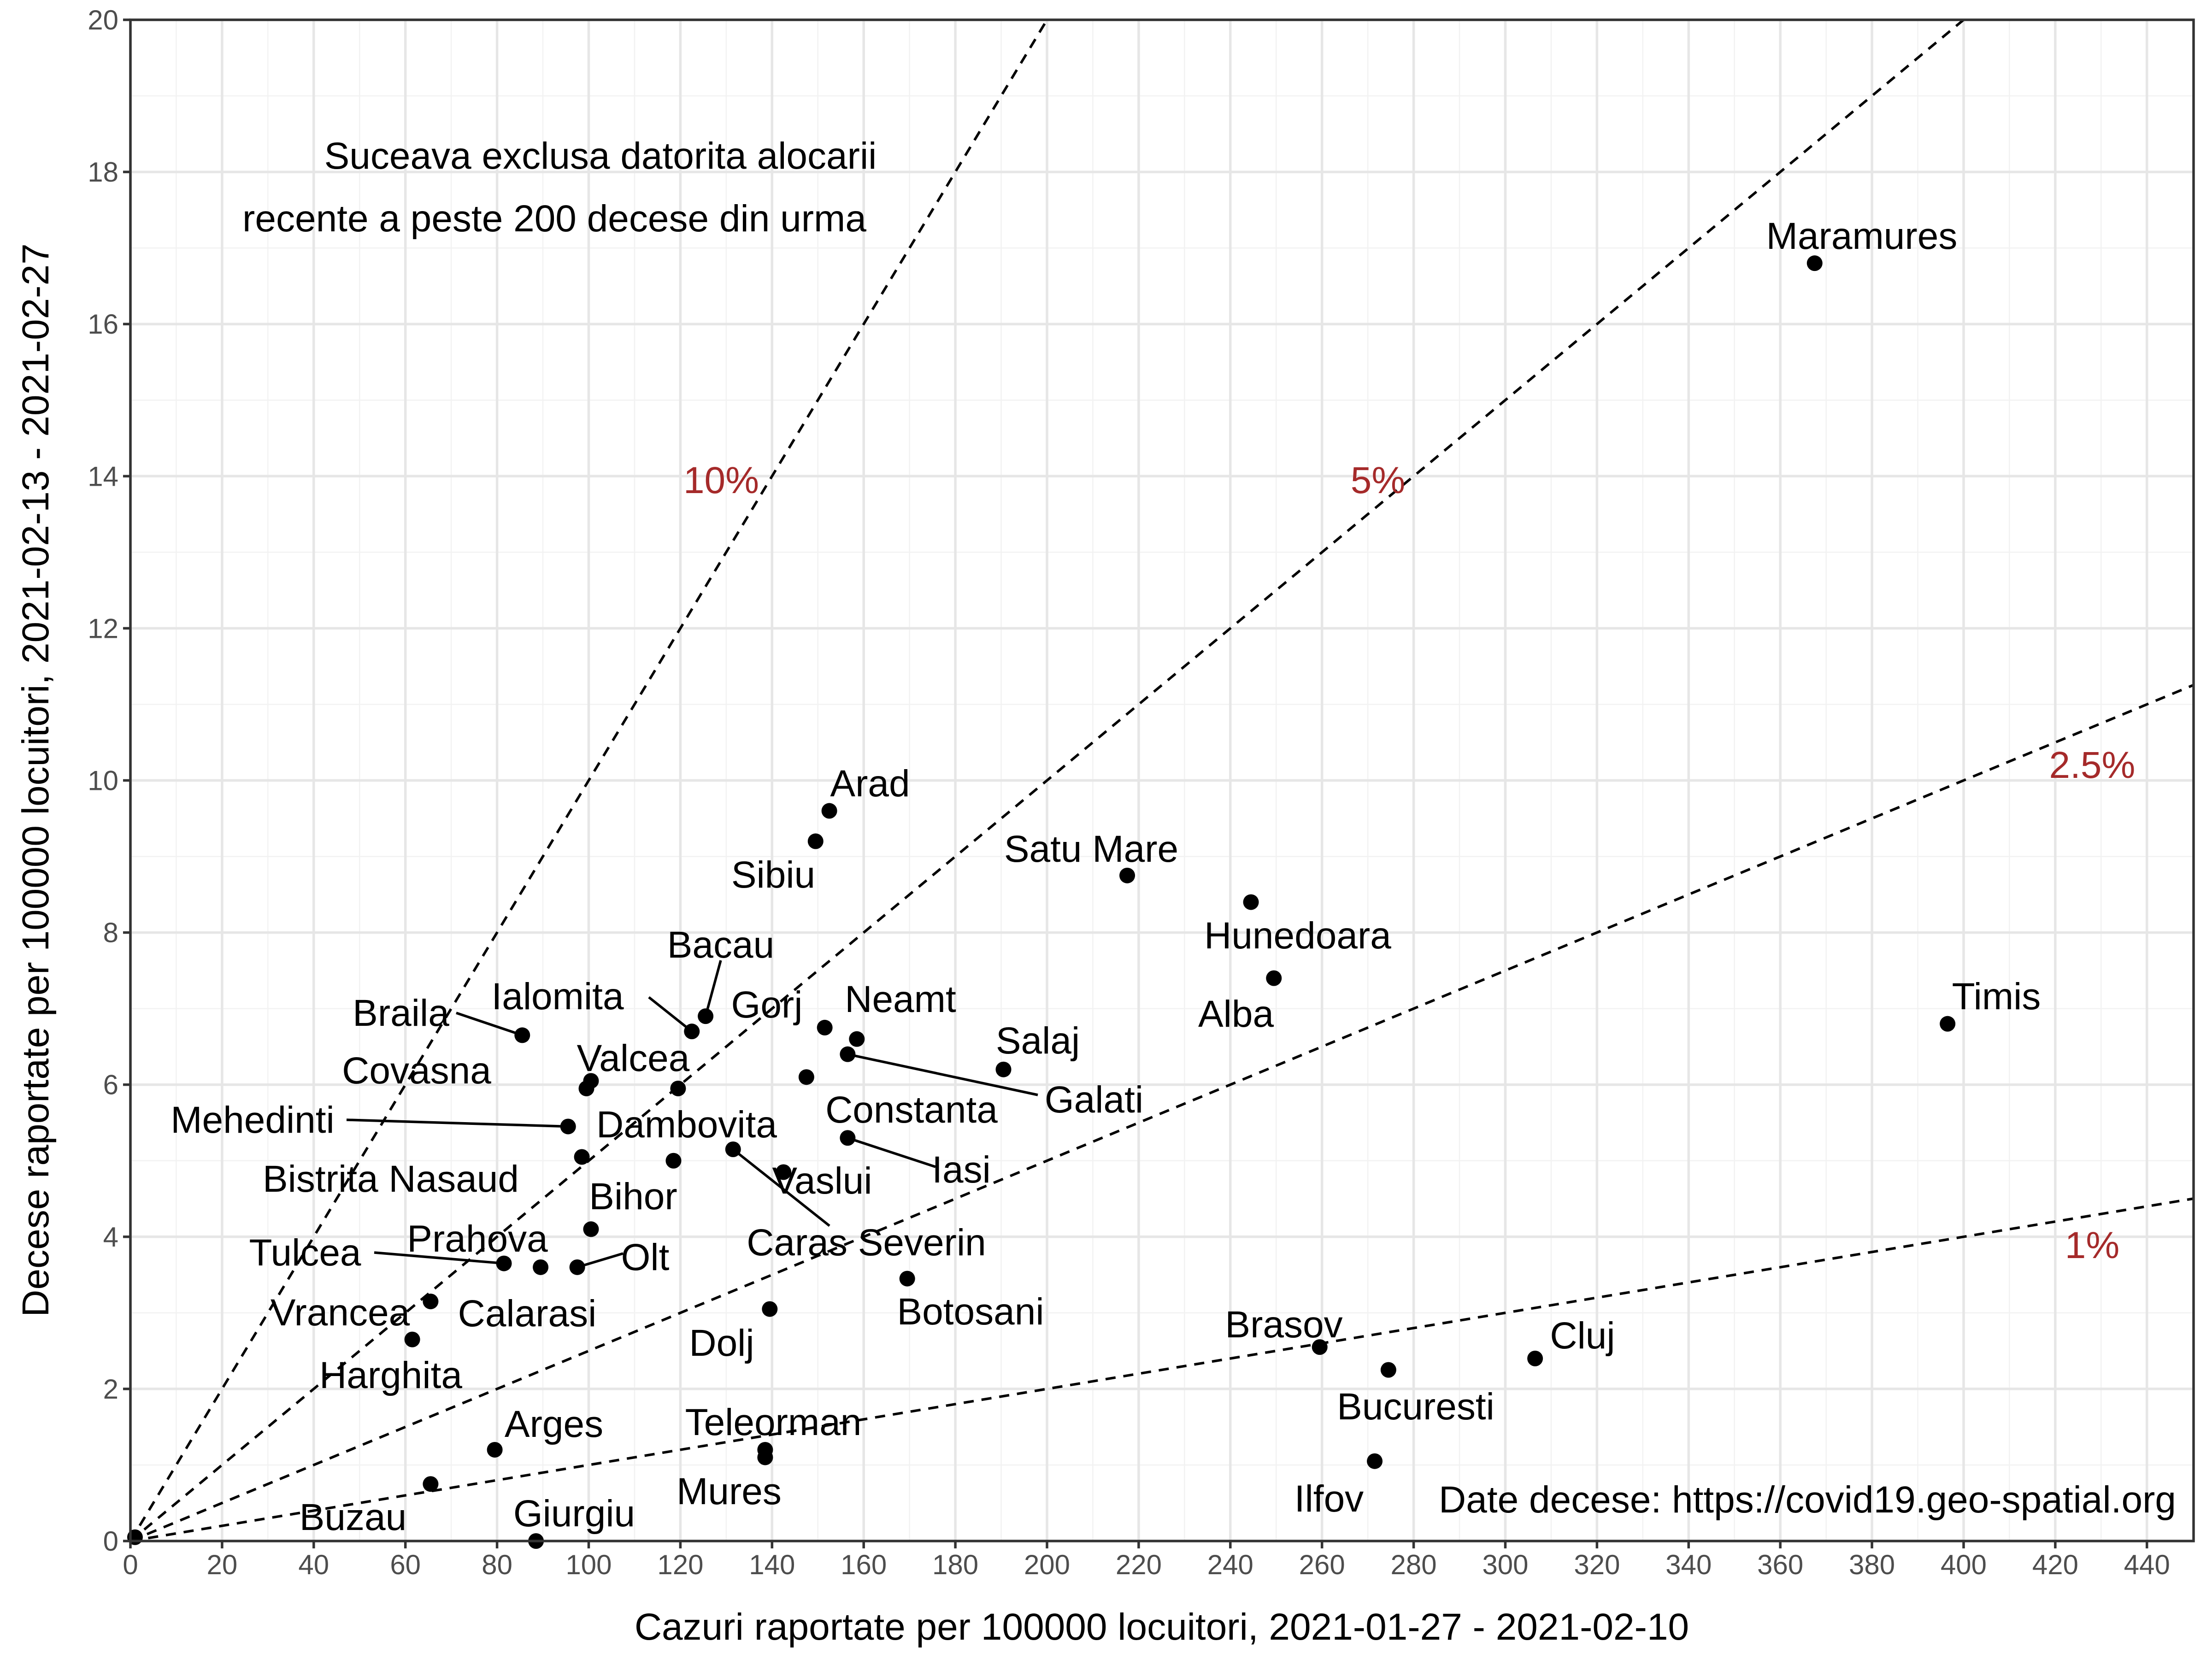 This screenshot has width=2212, height=1659. What do you see at coordinates (416, 1071) in the screenshot?
I see `point-label-covasna: Covasna` at bounding box center [416, 1071].